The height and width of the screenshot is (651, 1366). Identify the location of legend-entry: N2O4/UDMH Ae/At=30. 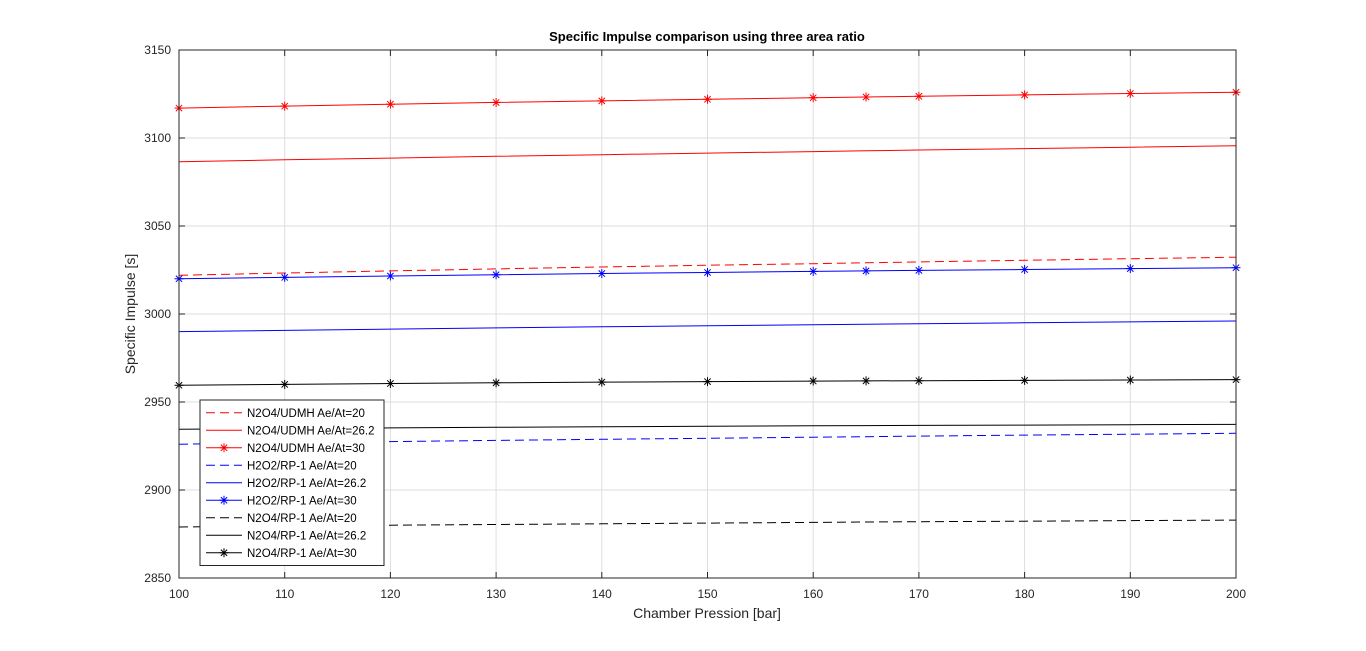
(285, 449).